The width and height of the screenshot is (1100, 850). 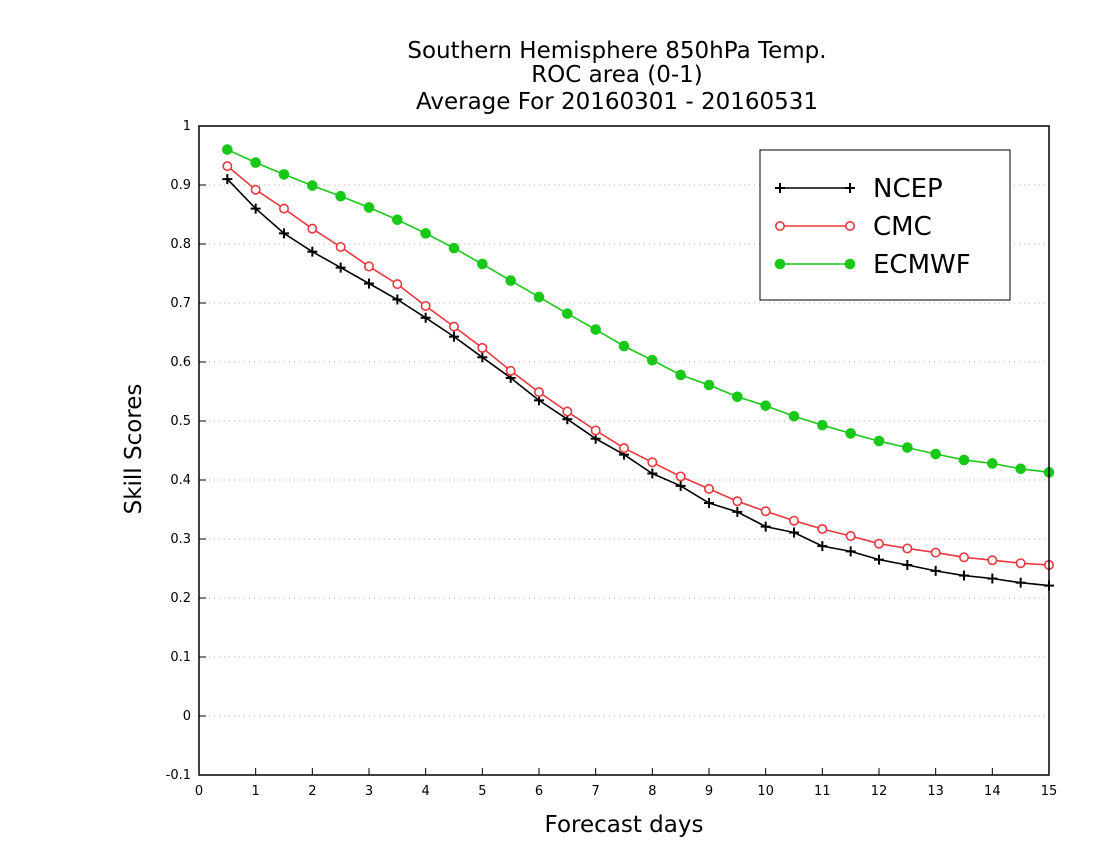 What do you see at coordinates (187, 716) in the screenshot?
I see `y-tick-label: 0` at bounding box center [187, 716].